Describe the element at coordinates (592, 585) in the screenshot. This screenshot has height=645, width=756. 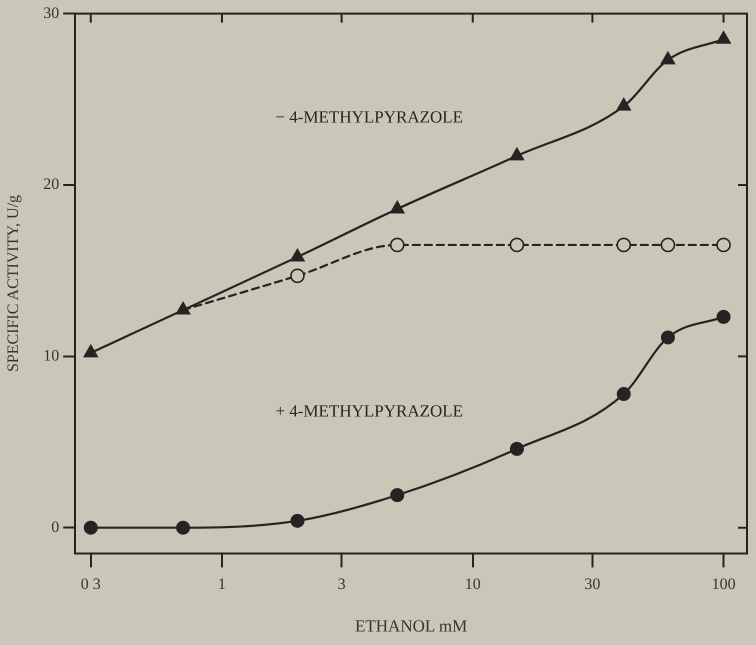
I see `x-tick-label: 30` at that location.